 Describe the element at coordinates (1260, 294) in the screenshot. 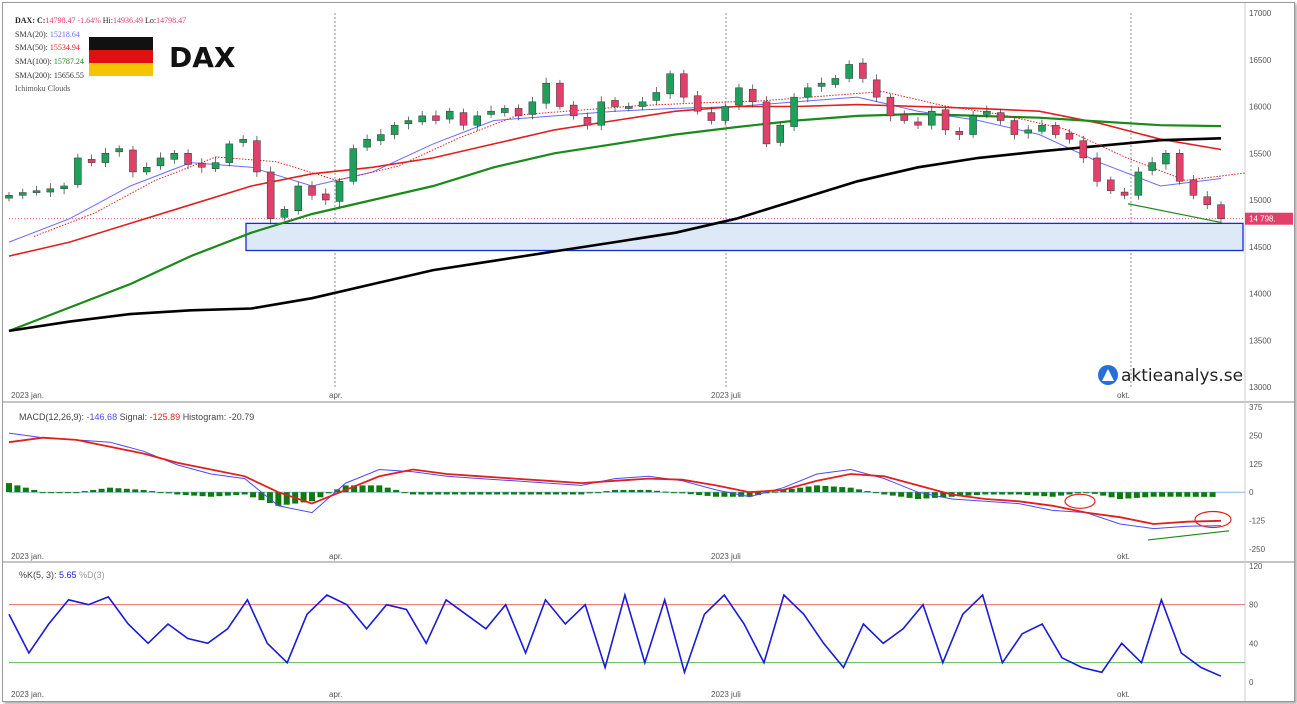

I see `price-axis-tick: 14000` at that location.